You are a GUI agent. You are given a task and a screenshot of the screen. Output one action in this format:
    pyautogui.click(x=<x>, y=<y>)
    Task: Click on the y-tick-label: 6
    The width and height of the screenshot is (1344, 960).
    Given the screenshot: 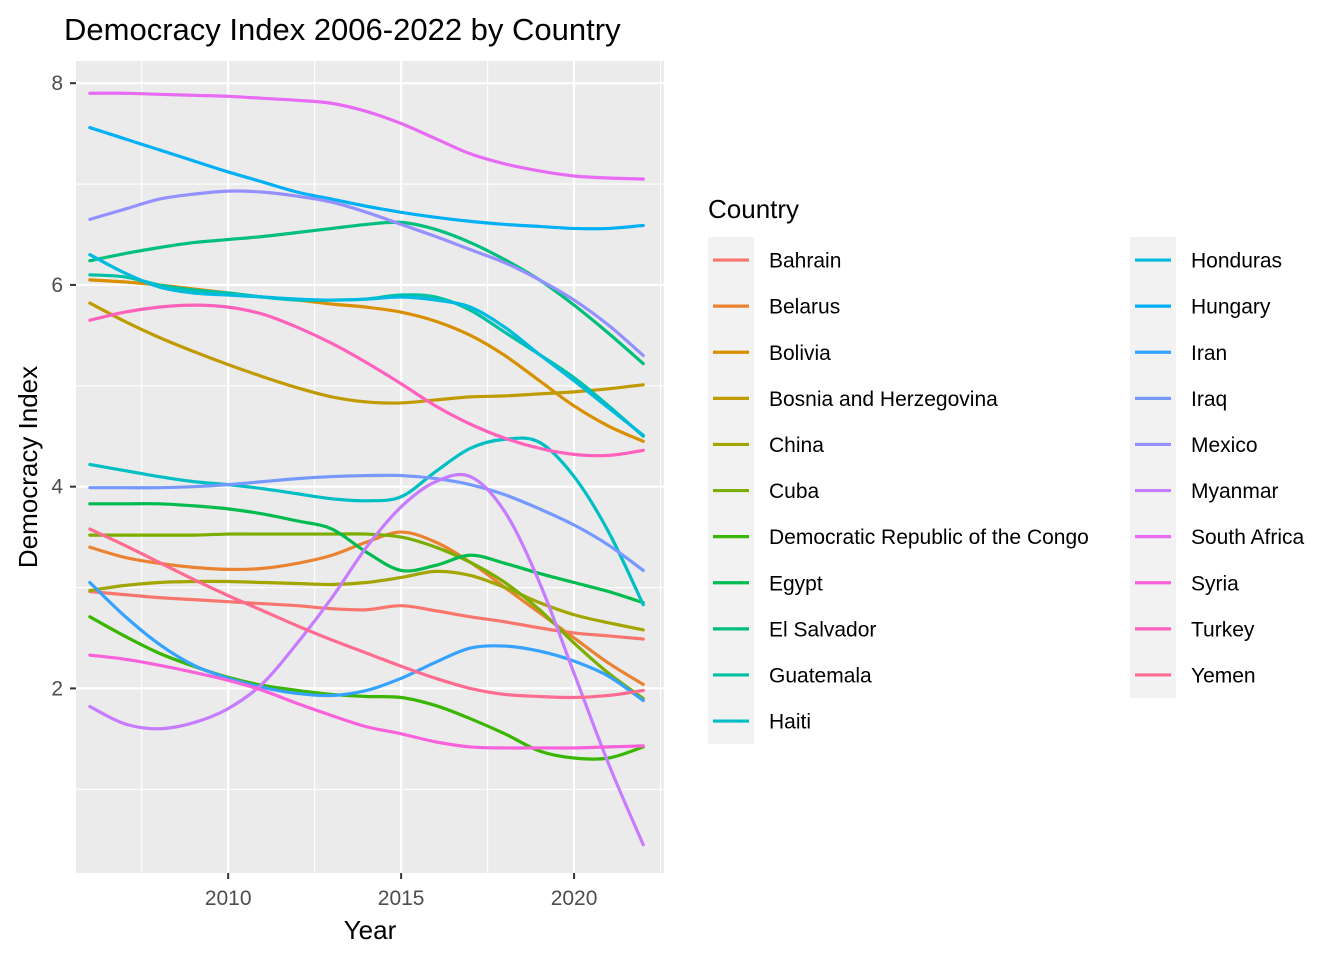 What is the action you would take?
    pyautogui.click(x=57, y=285)
    